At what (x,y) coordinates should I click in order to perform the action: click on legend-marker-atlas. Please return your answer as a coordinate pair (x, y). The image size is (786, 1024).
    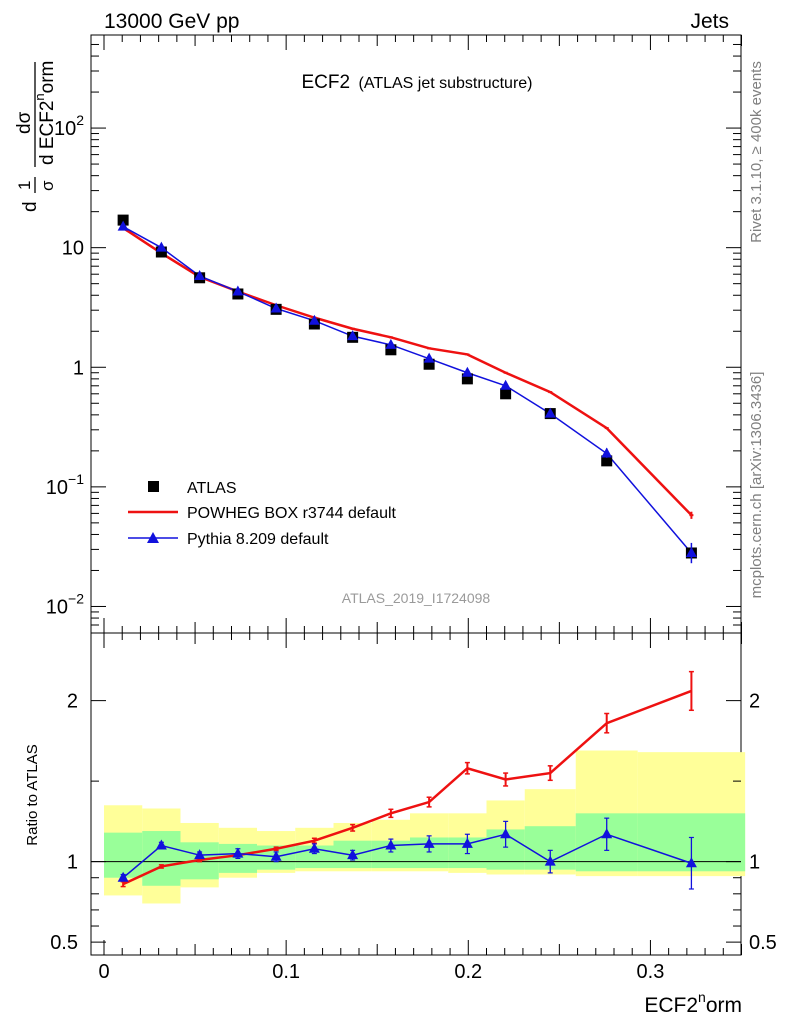
    Looking at the image, I should click on (153, 486).